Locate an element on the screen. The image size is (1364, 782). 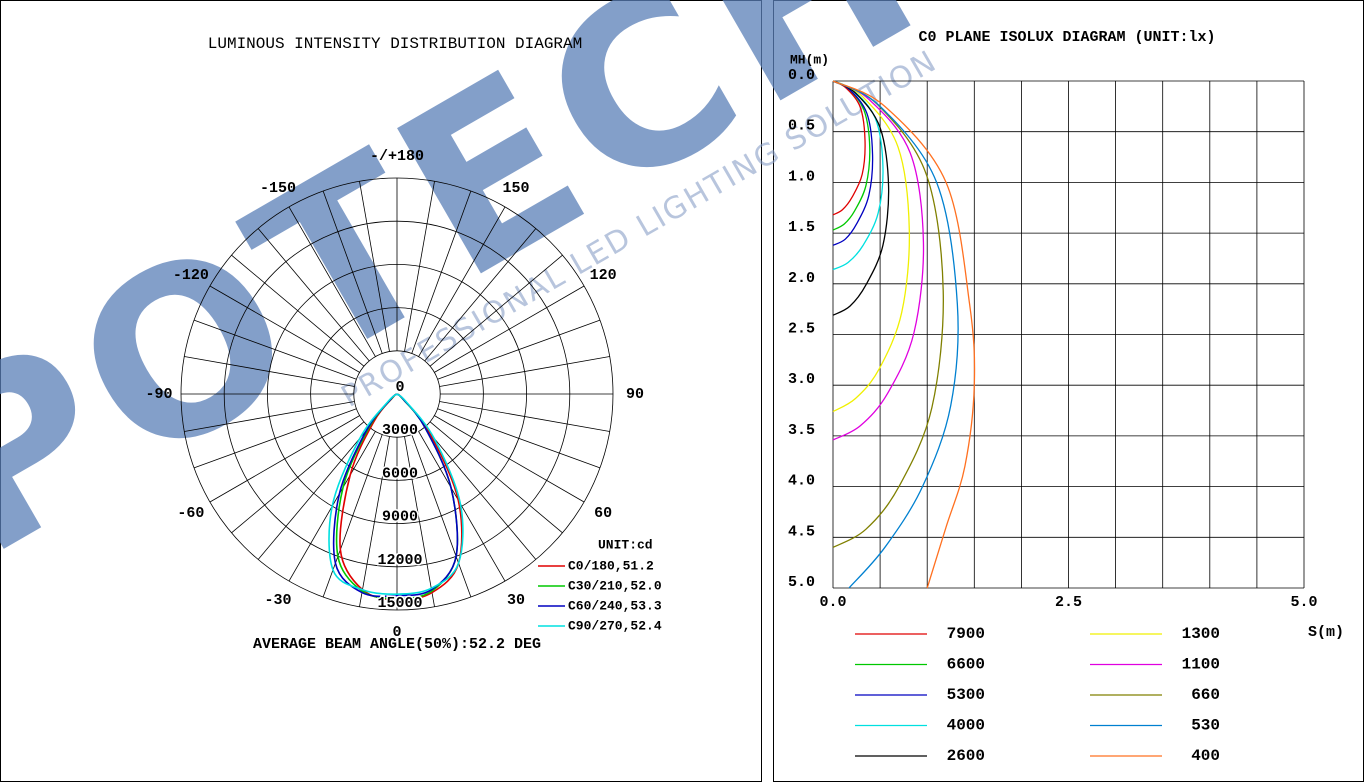
ring is located at coordinates (397, 394).